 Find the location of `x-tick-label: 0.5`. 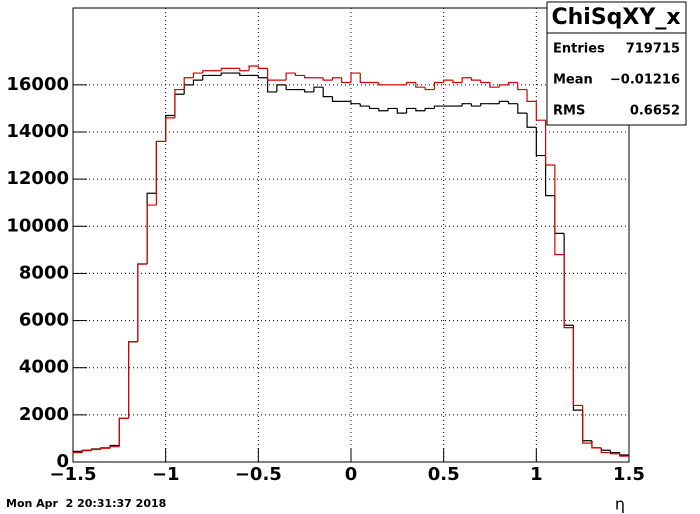

x-tick-label: 0.5 is located at coordinates (444, 474).